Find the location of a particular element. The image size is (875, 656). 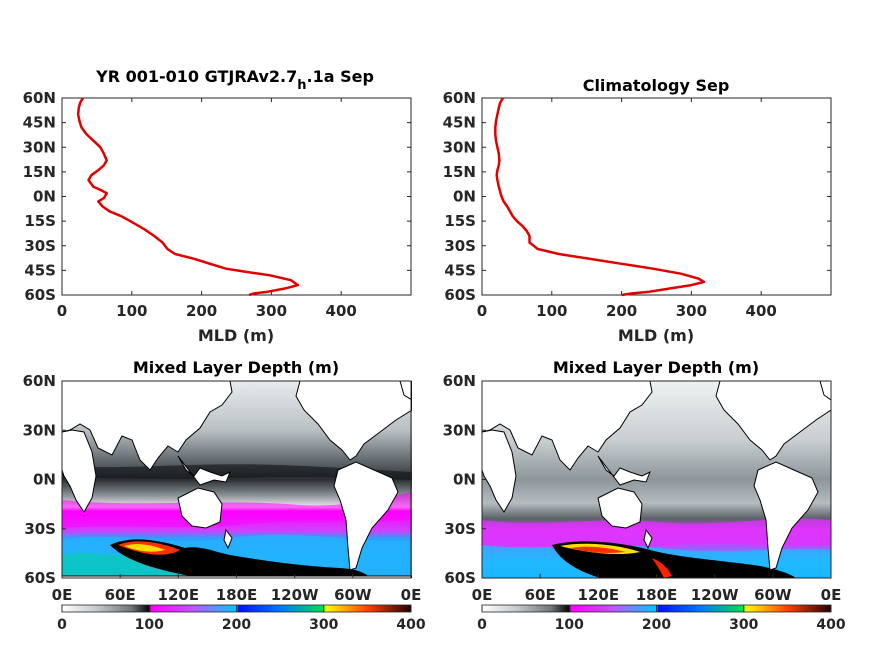

panel1-xtick-label: 300 is located at coordinates (271, 311).